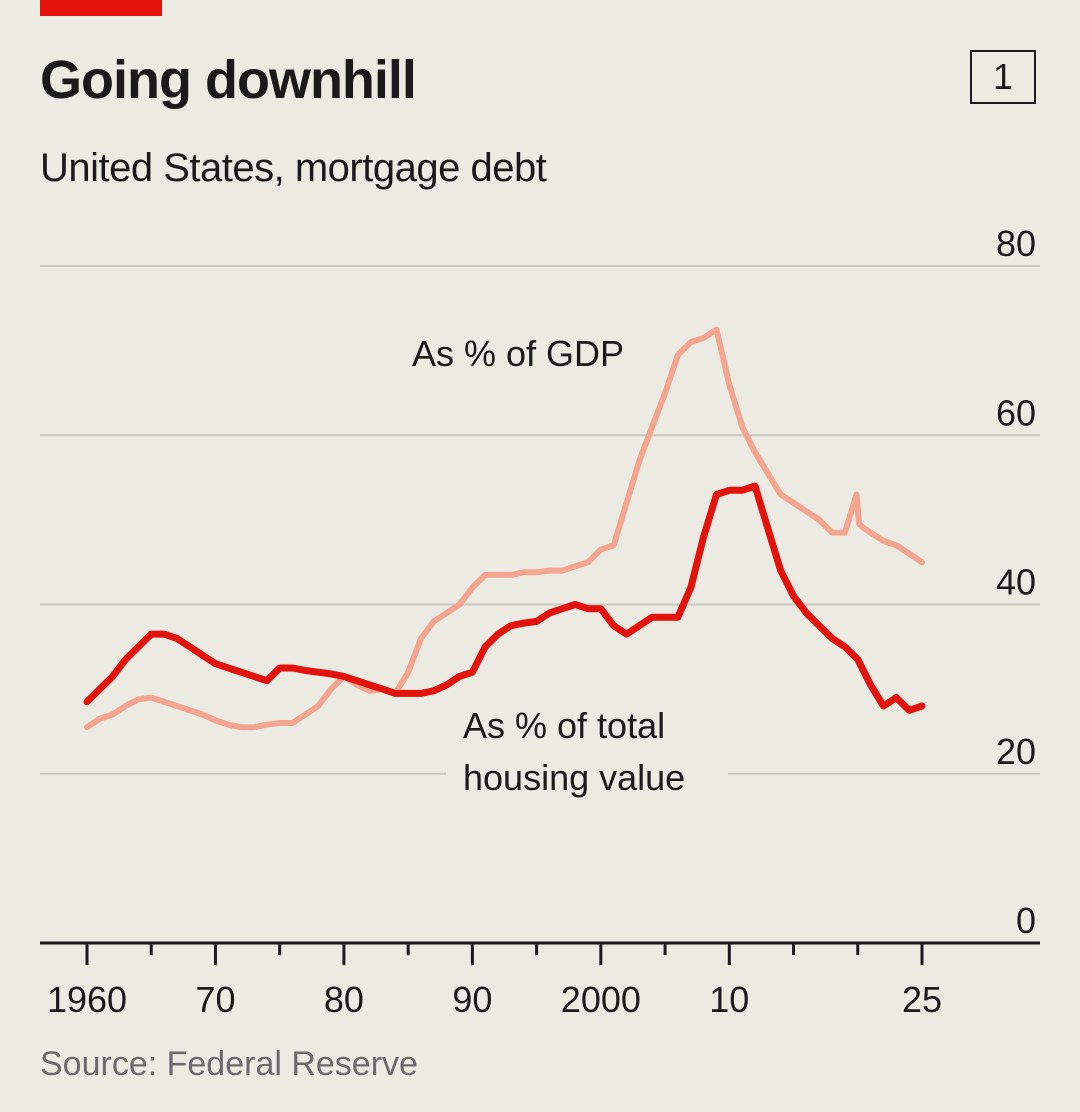 This screenshot has width=1080, height=1112. What do you see at coordinates (570, 568) in the screenshot?
I see `series-annotations: As % of GDP As % of total housing value` at bounding box center [570, 568].